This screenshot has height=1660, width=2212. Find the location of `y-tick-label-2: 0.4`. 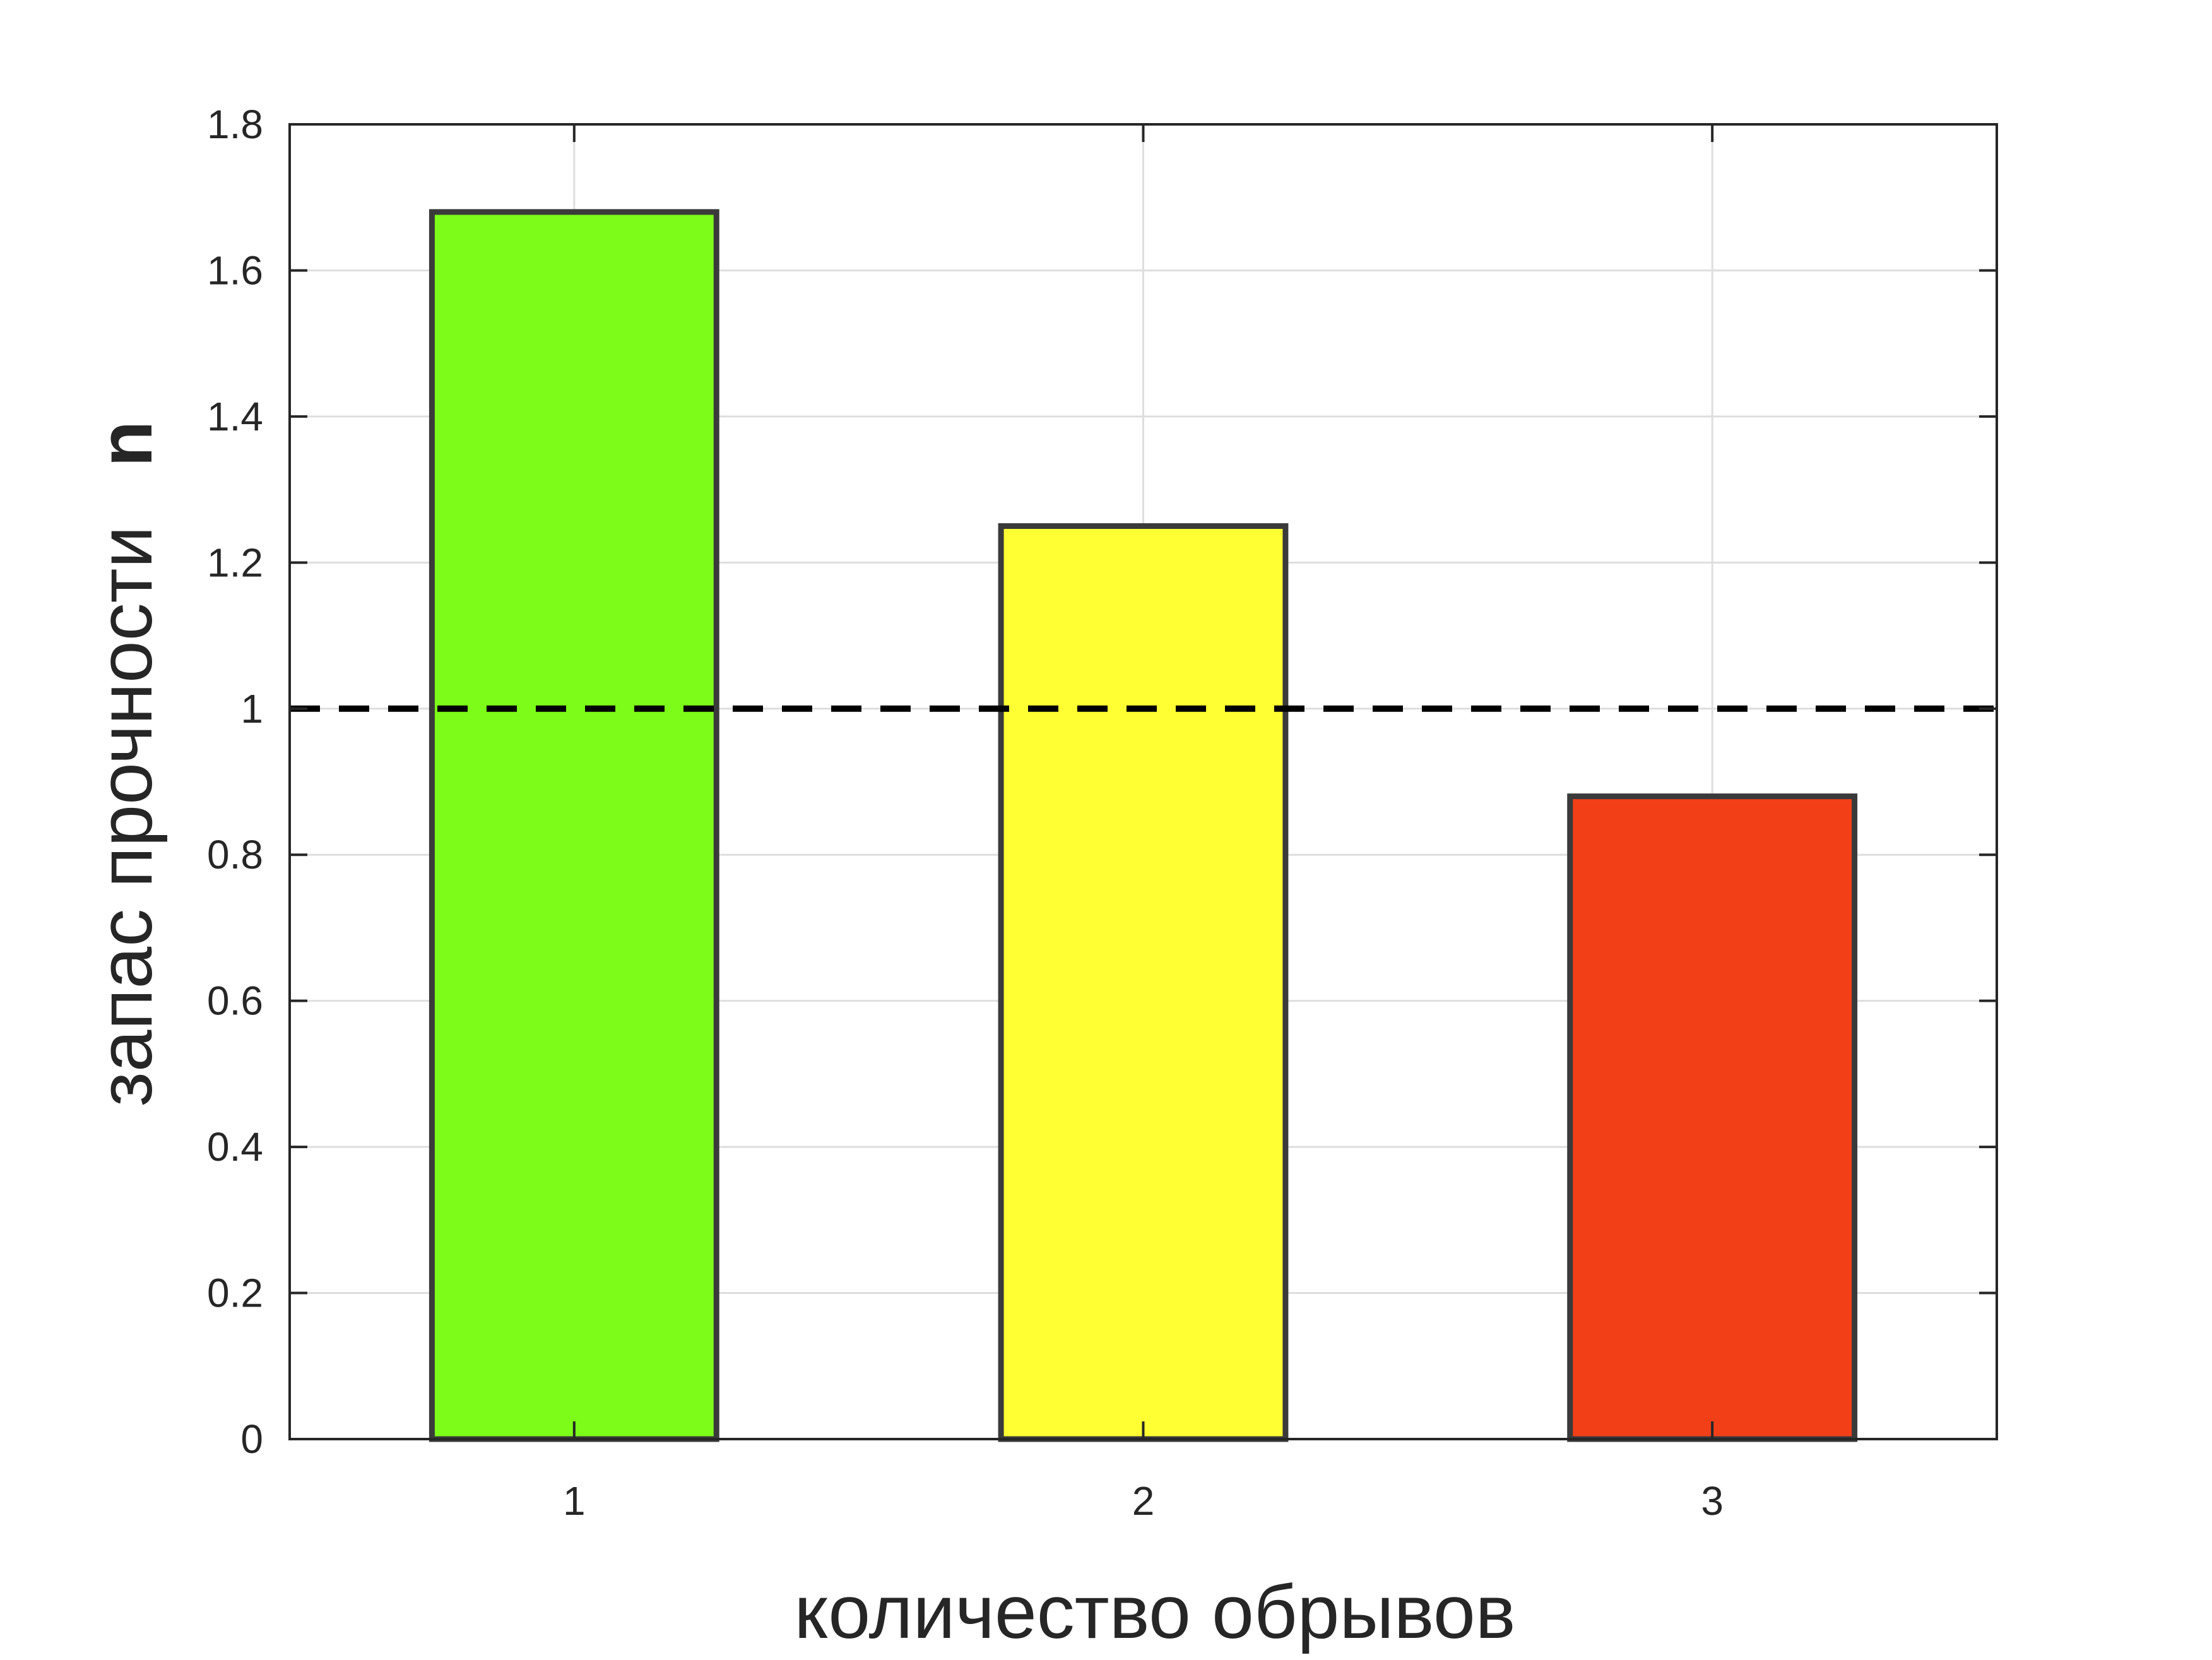

y-tick-label-2: 0.4 is located at coordinates (235, 1147).